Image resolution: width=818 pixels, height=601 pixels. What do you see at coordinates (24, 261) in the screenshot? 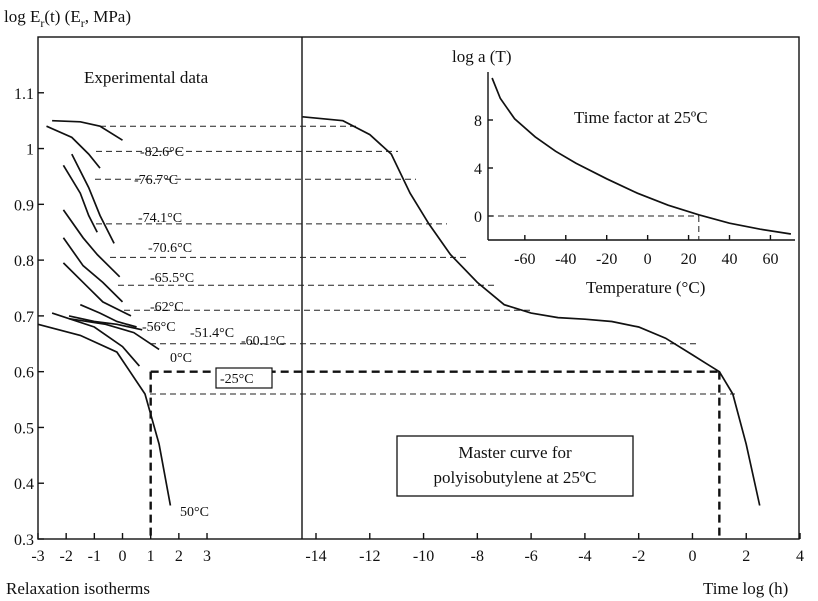
I see `y-tick-label: 0.8` at bounding box center [24, 261].